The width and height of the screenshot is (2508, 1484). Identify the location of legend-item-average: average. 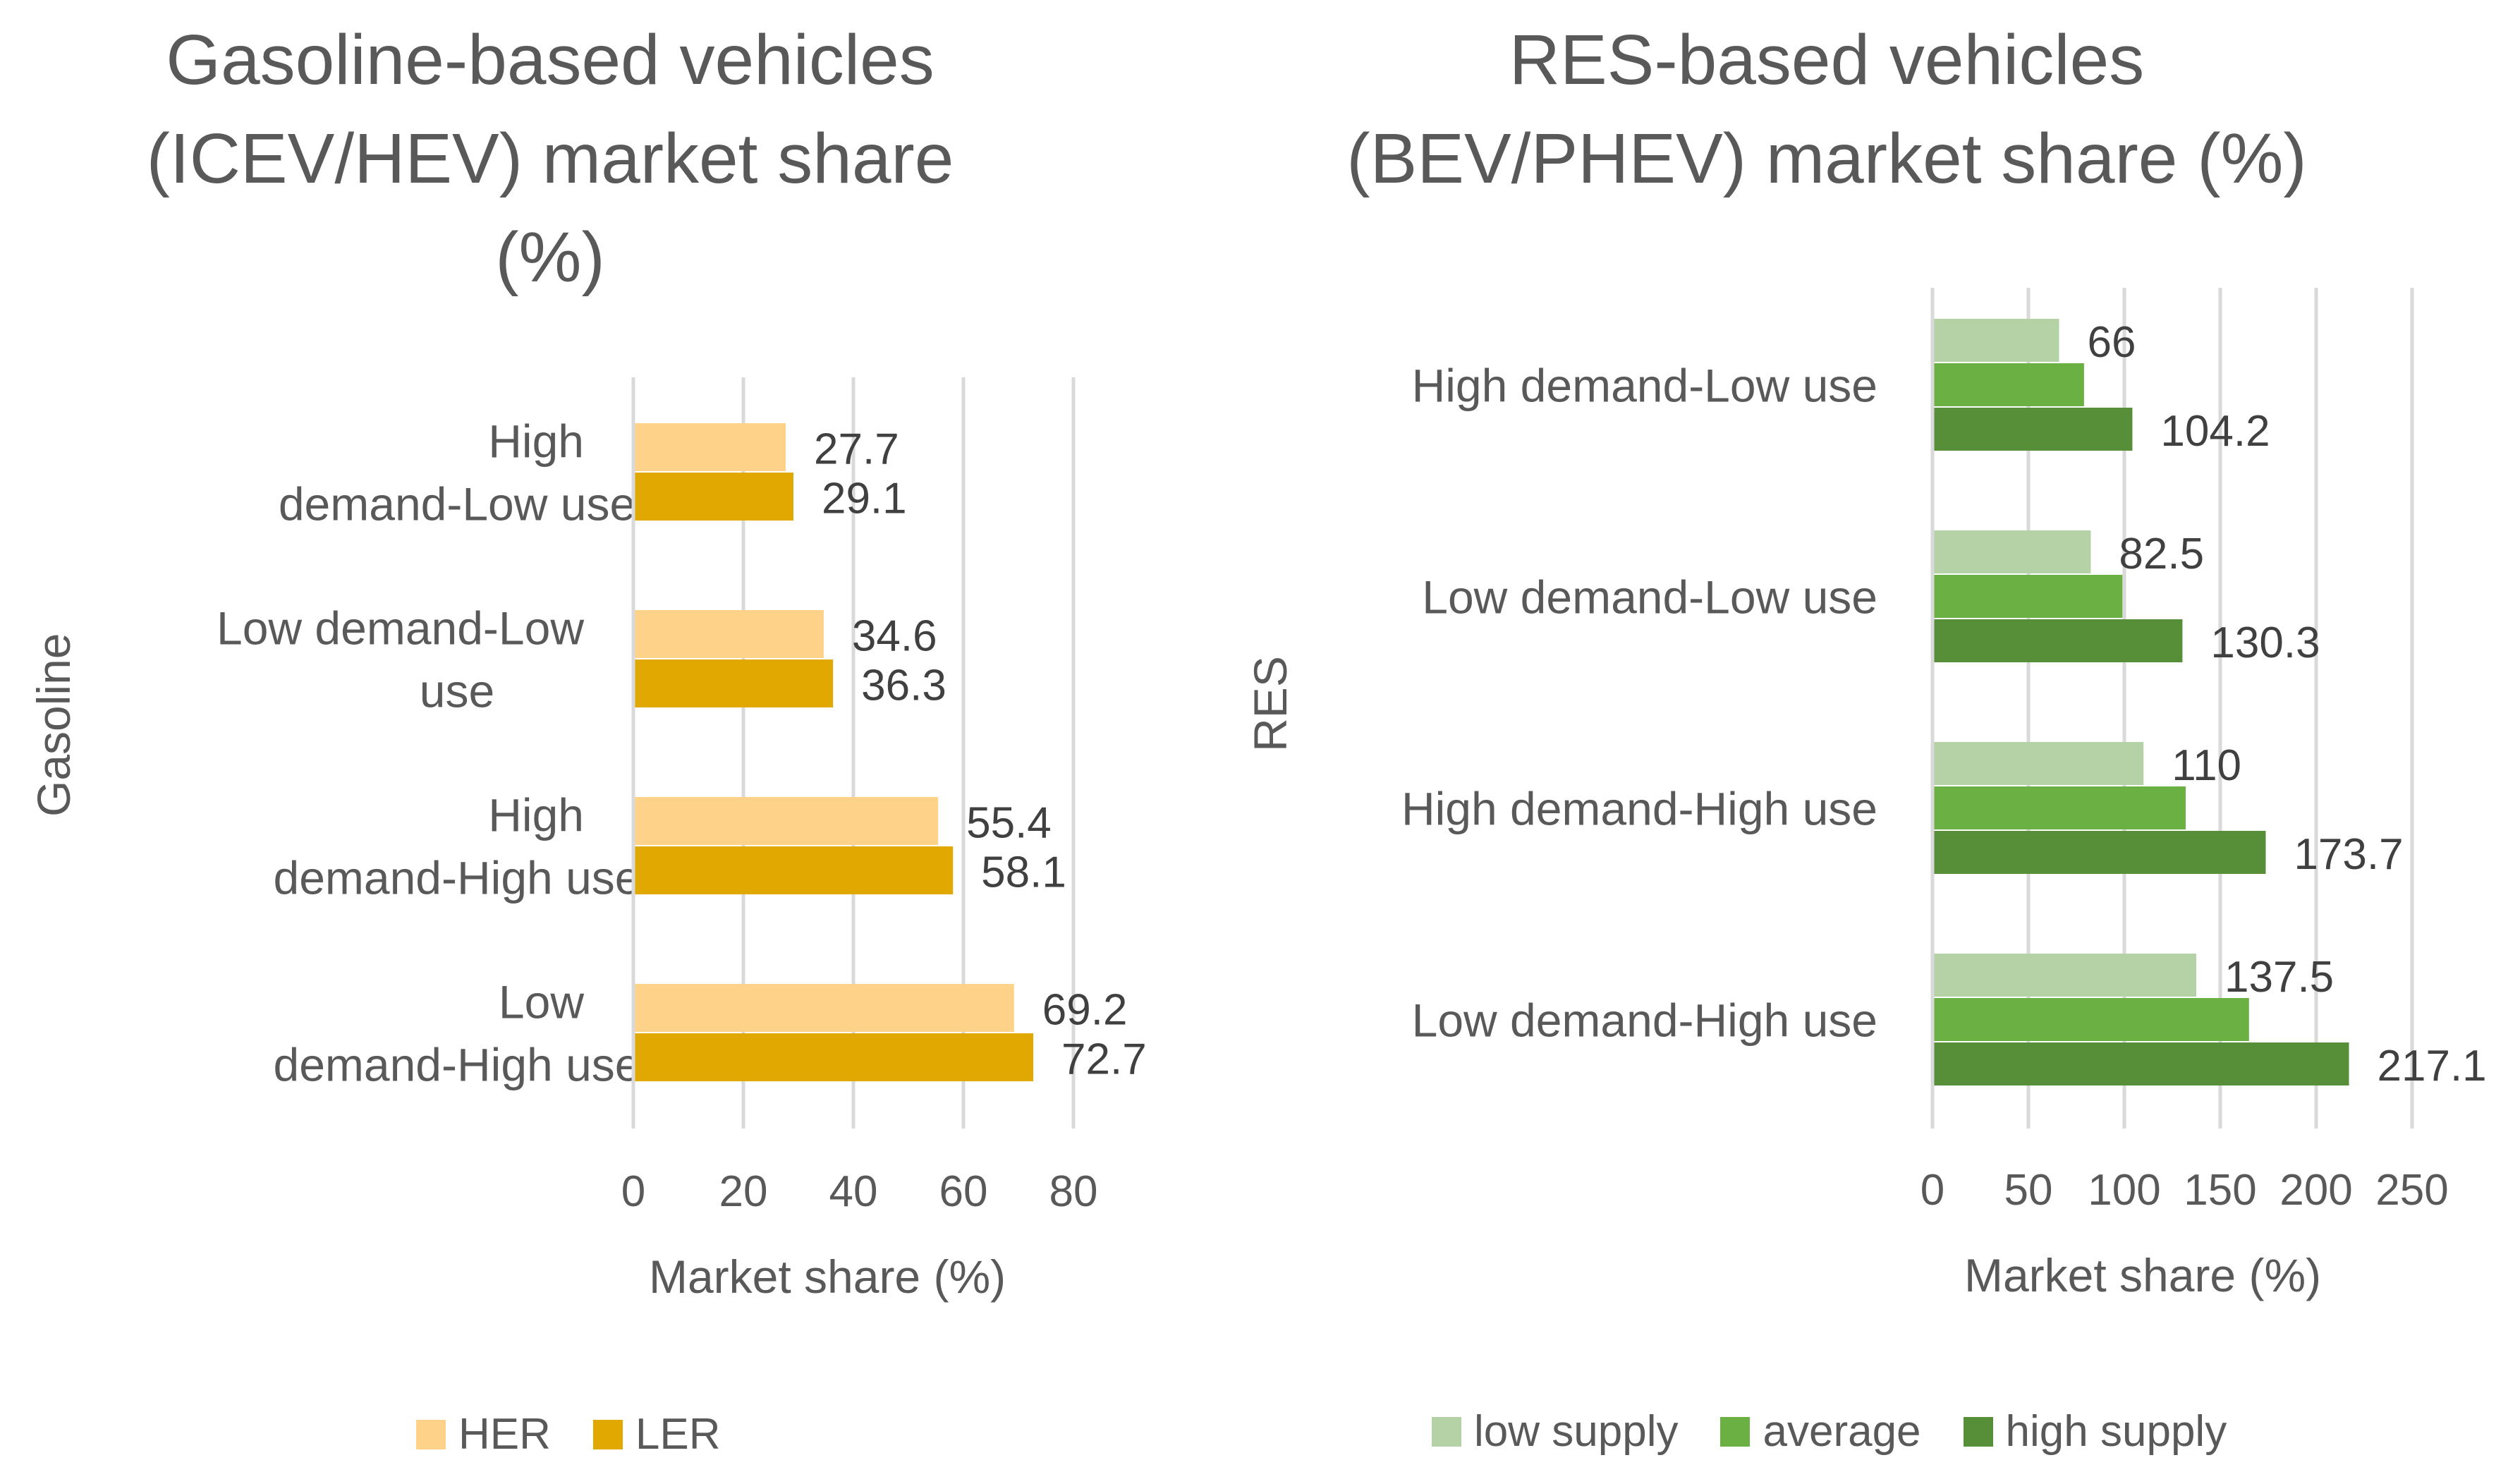
(1820, 1431).